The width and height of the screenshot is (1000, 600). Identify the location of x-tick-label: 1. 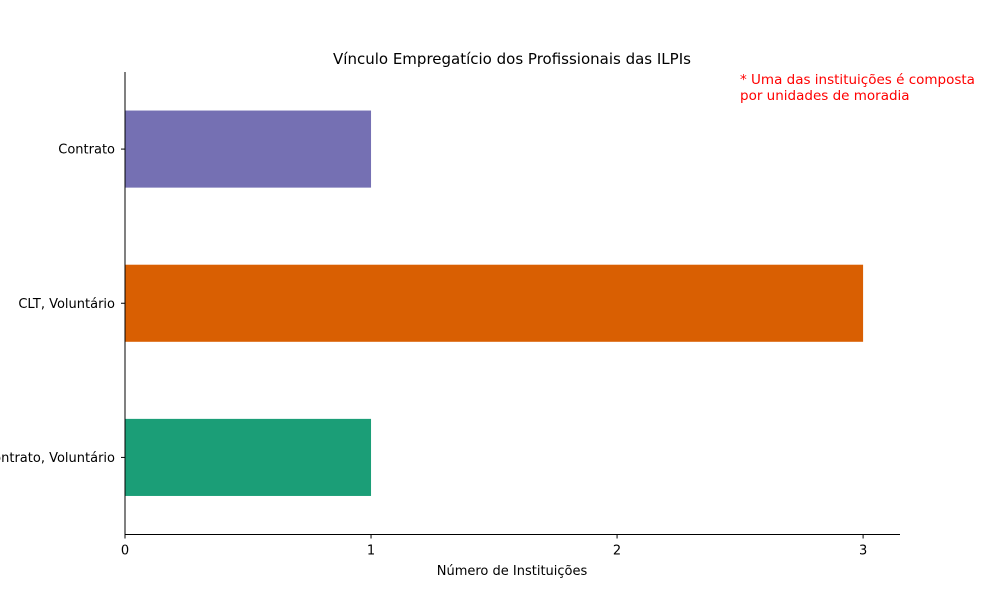
(371, 551).